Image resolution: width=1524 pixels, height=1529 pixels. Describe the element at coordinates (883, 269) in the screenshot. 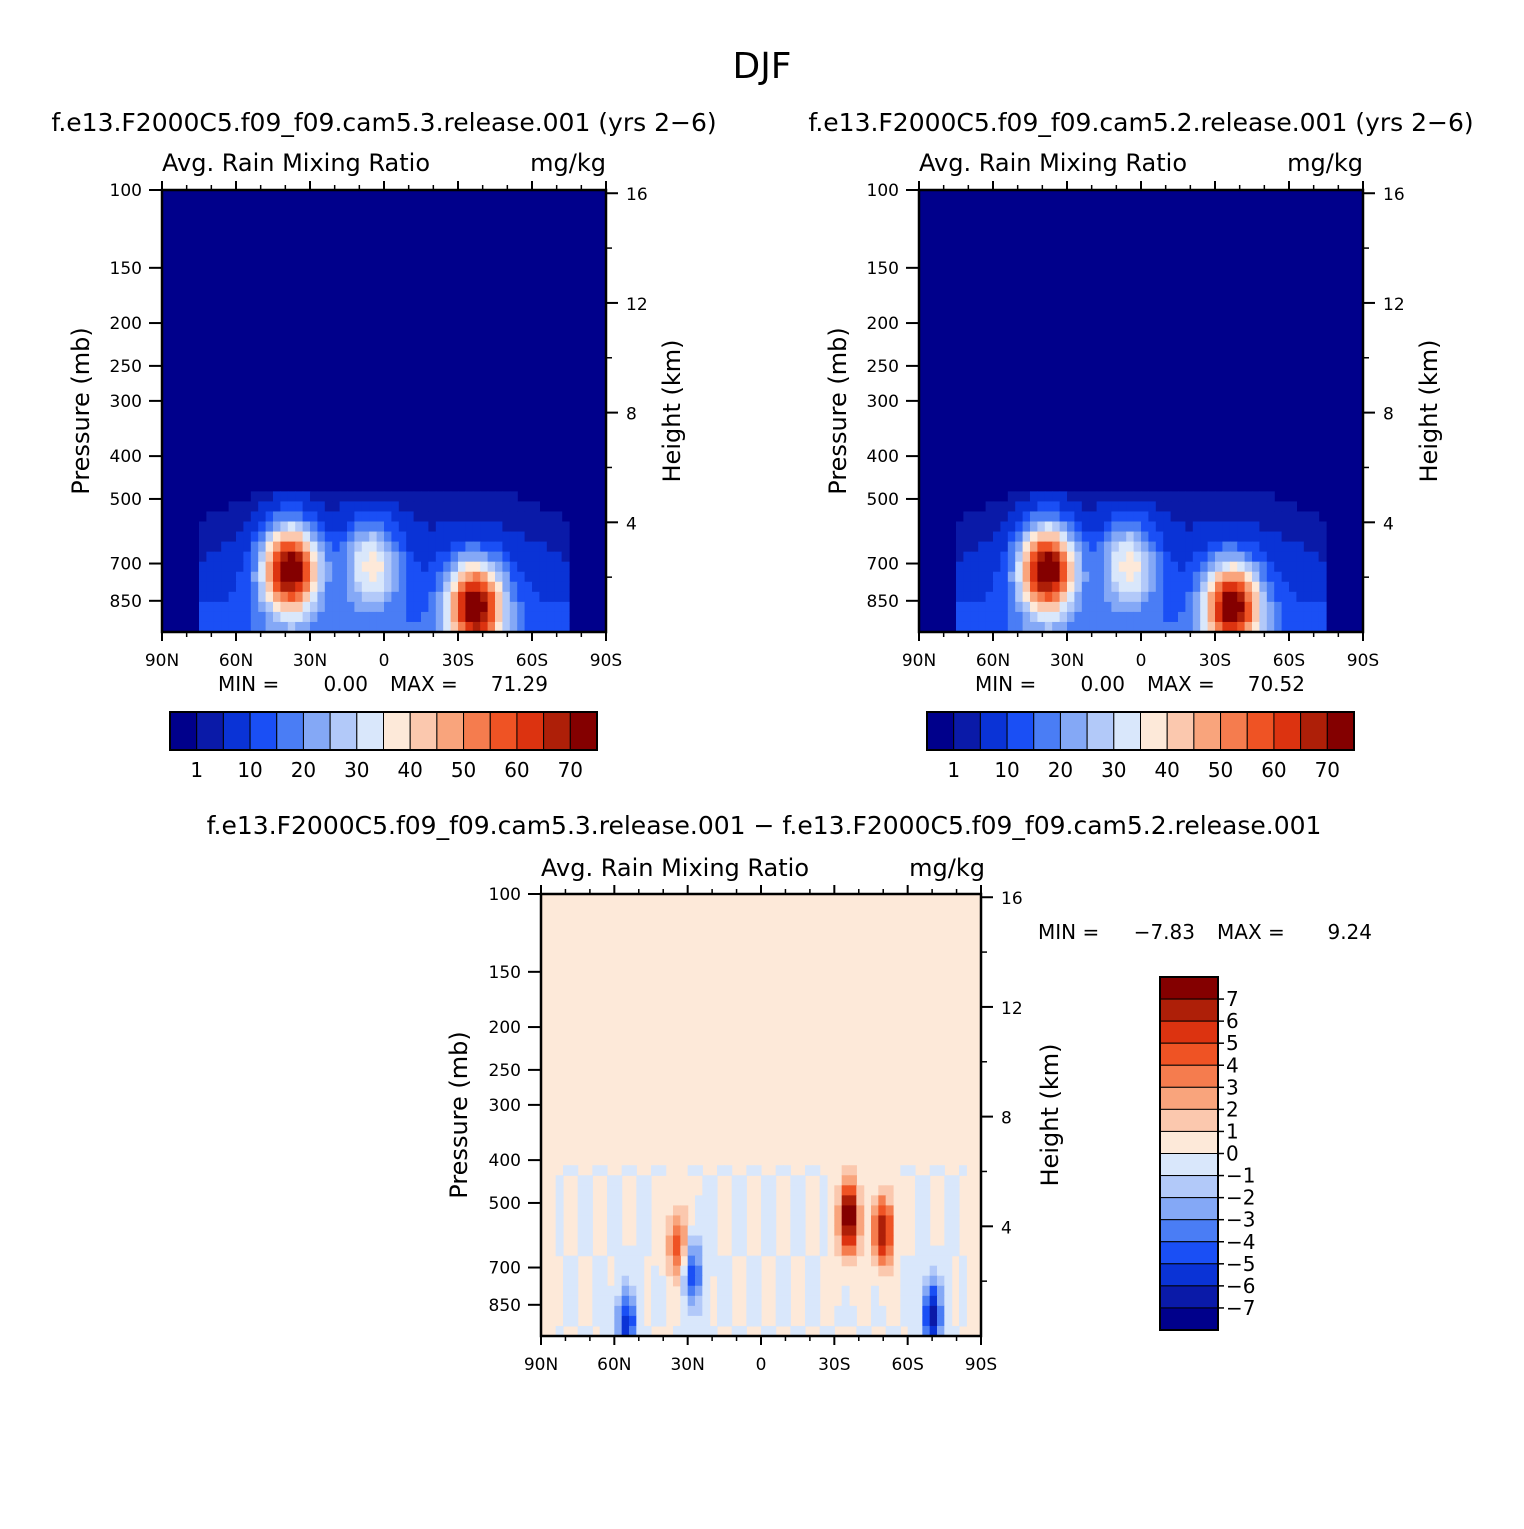

I see `y-tick-label: 150` at that location.